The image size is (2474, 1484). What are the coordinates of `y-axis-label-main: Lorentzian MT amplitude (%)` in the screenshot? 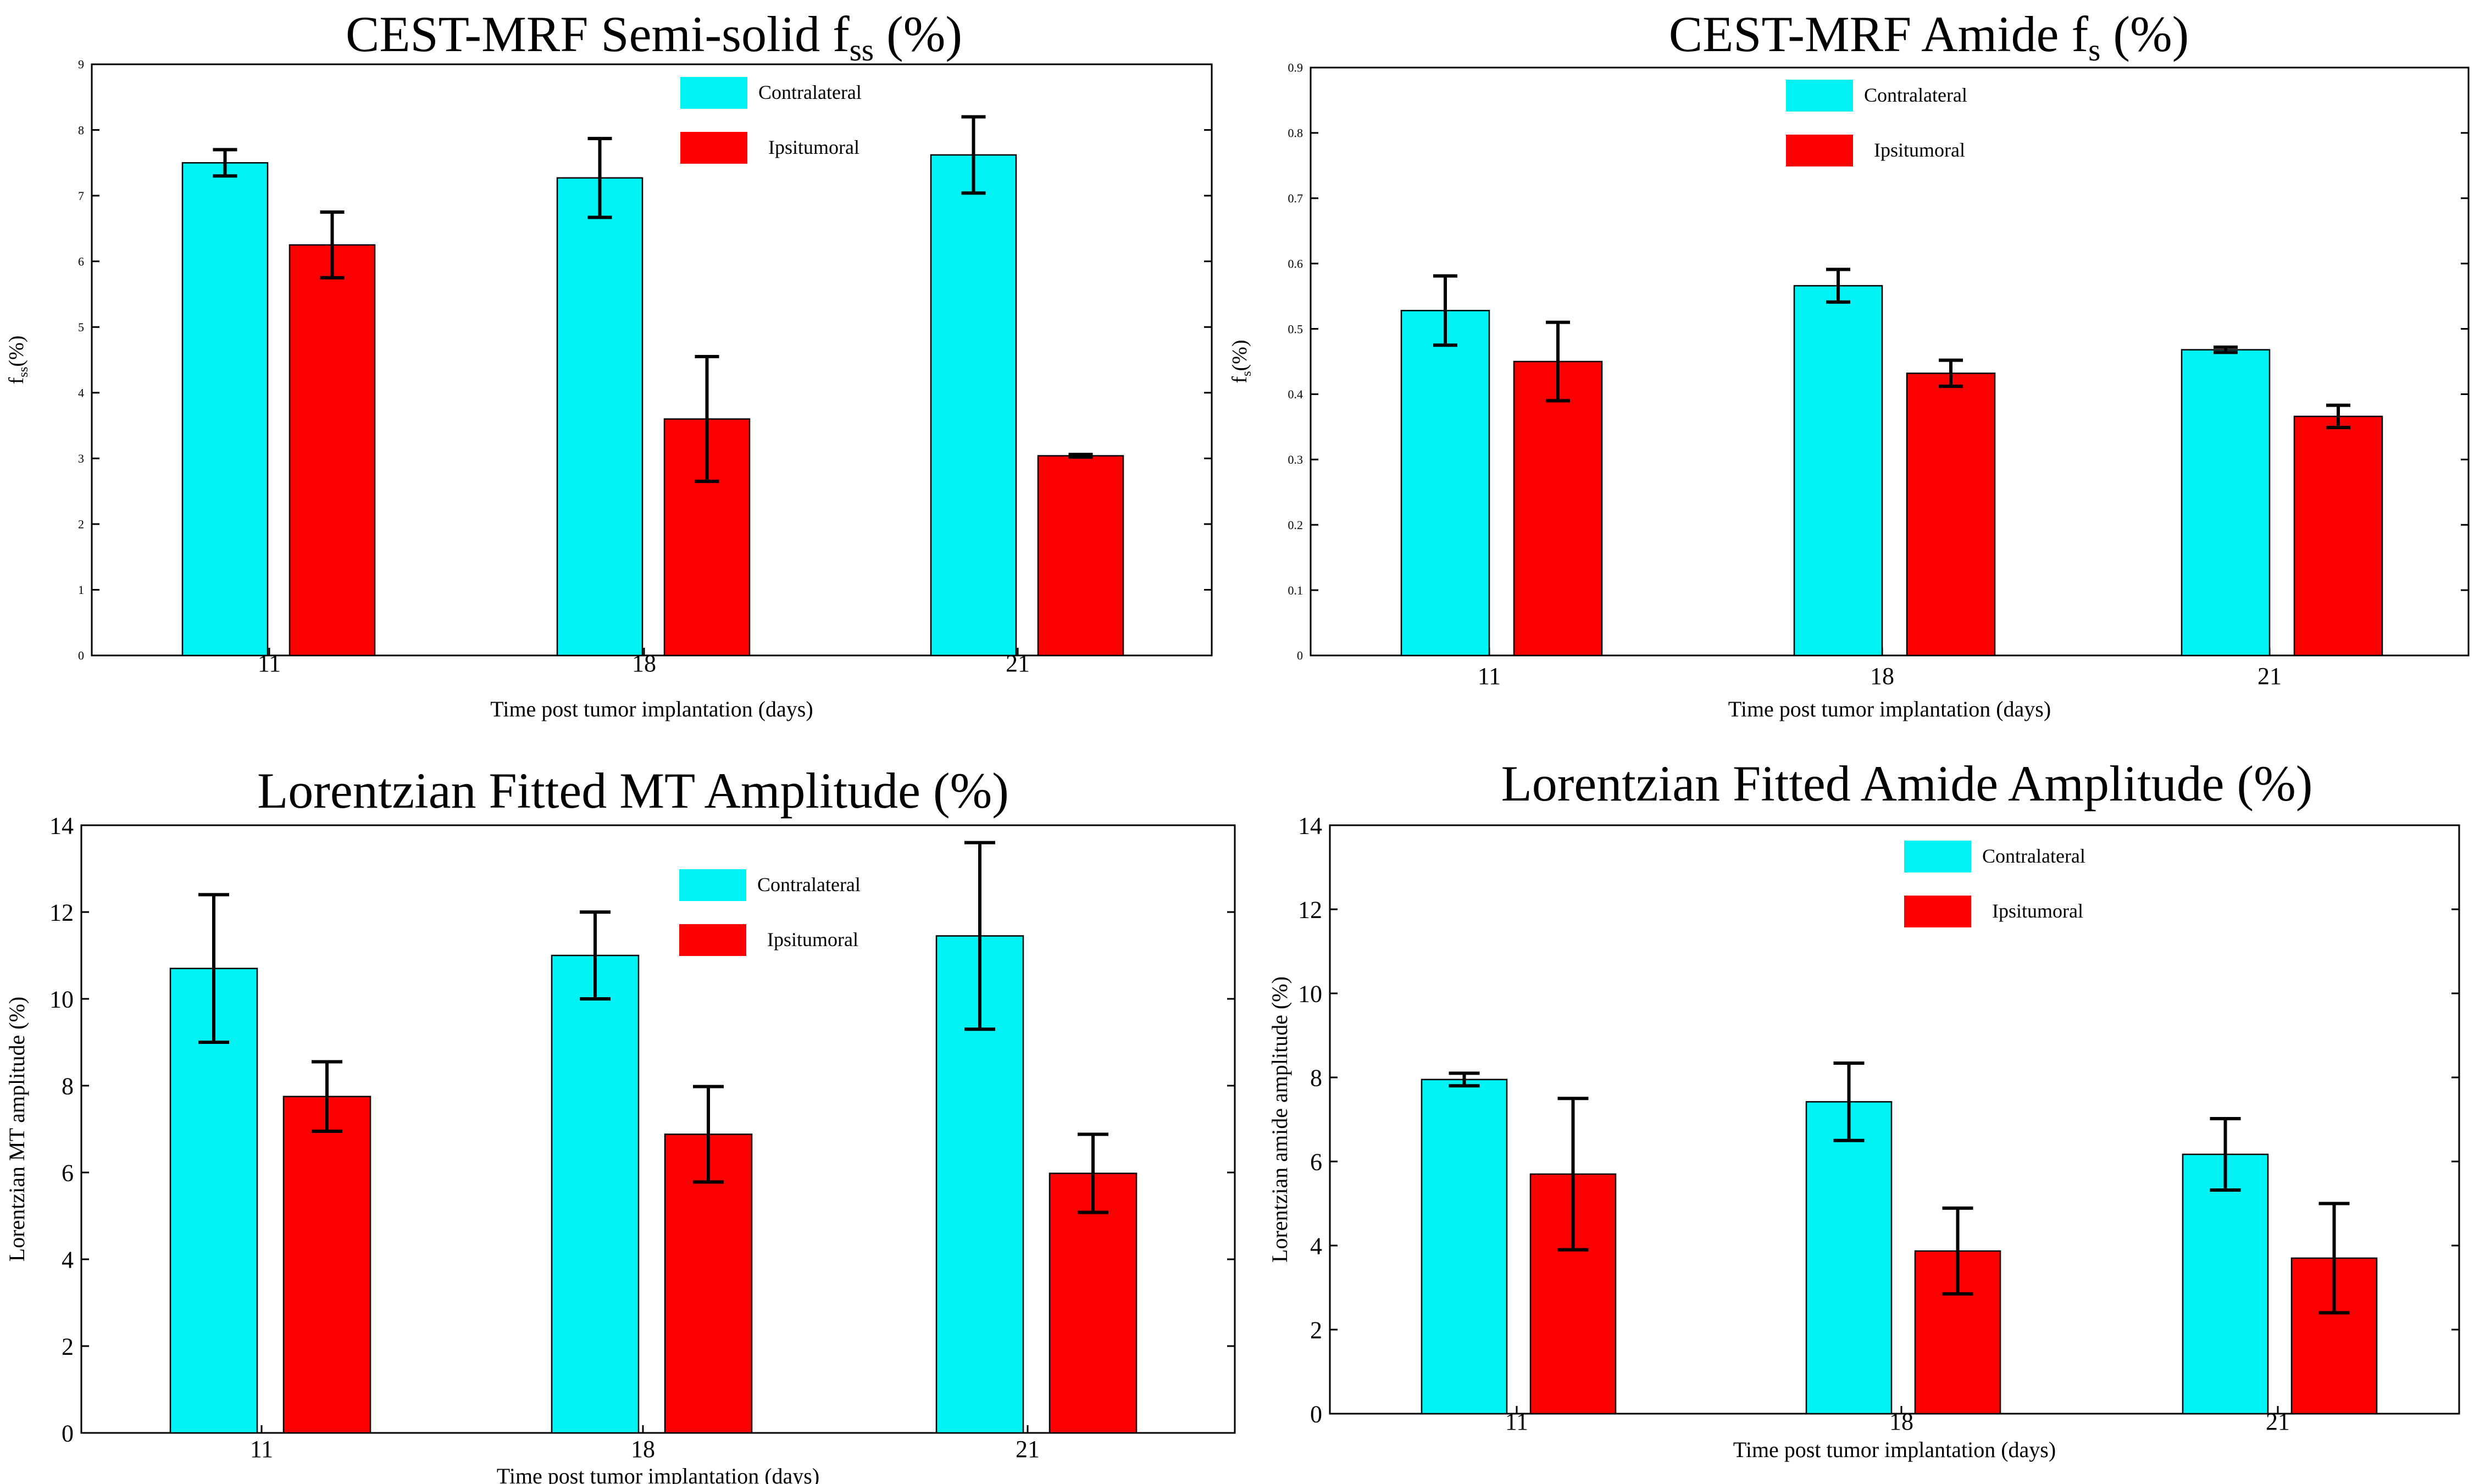 It's located at (16, 1129).